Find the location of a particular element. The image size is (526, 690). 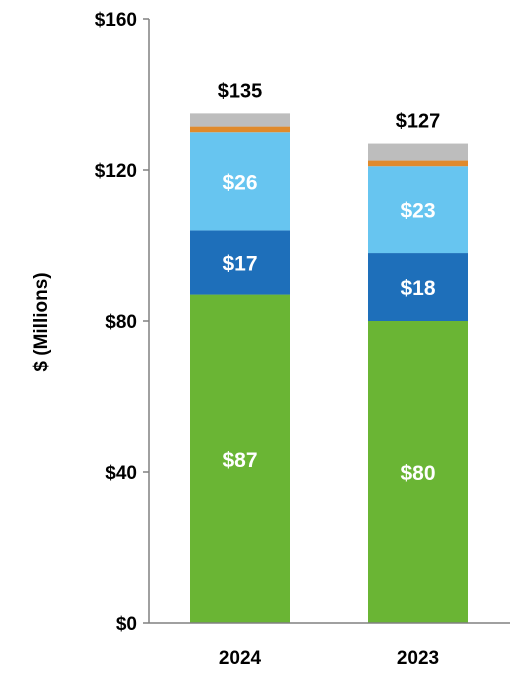

x-axis-categories: 2024 2023 is located at coordinates (329, 658).